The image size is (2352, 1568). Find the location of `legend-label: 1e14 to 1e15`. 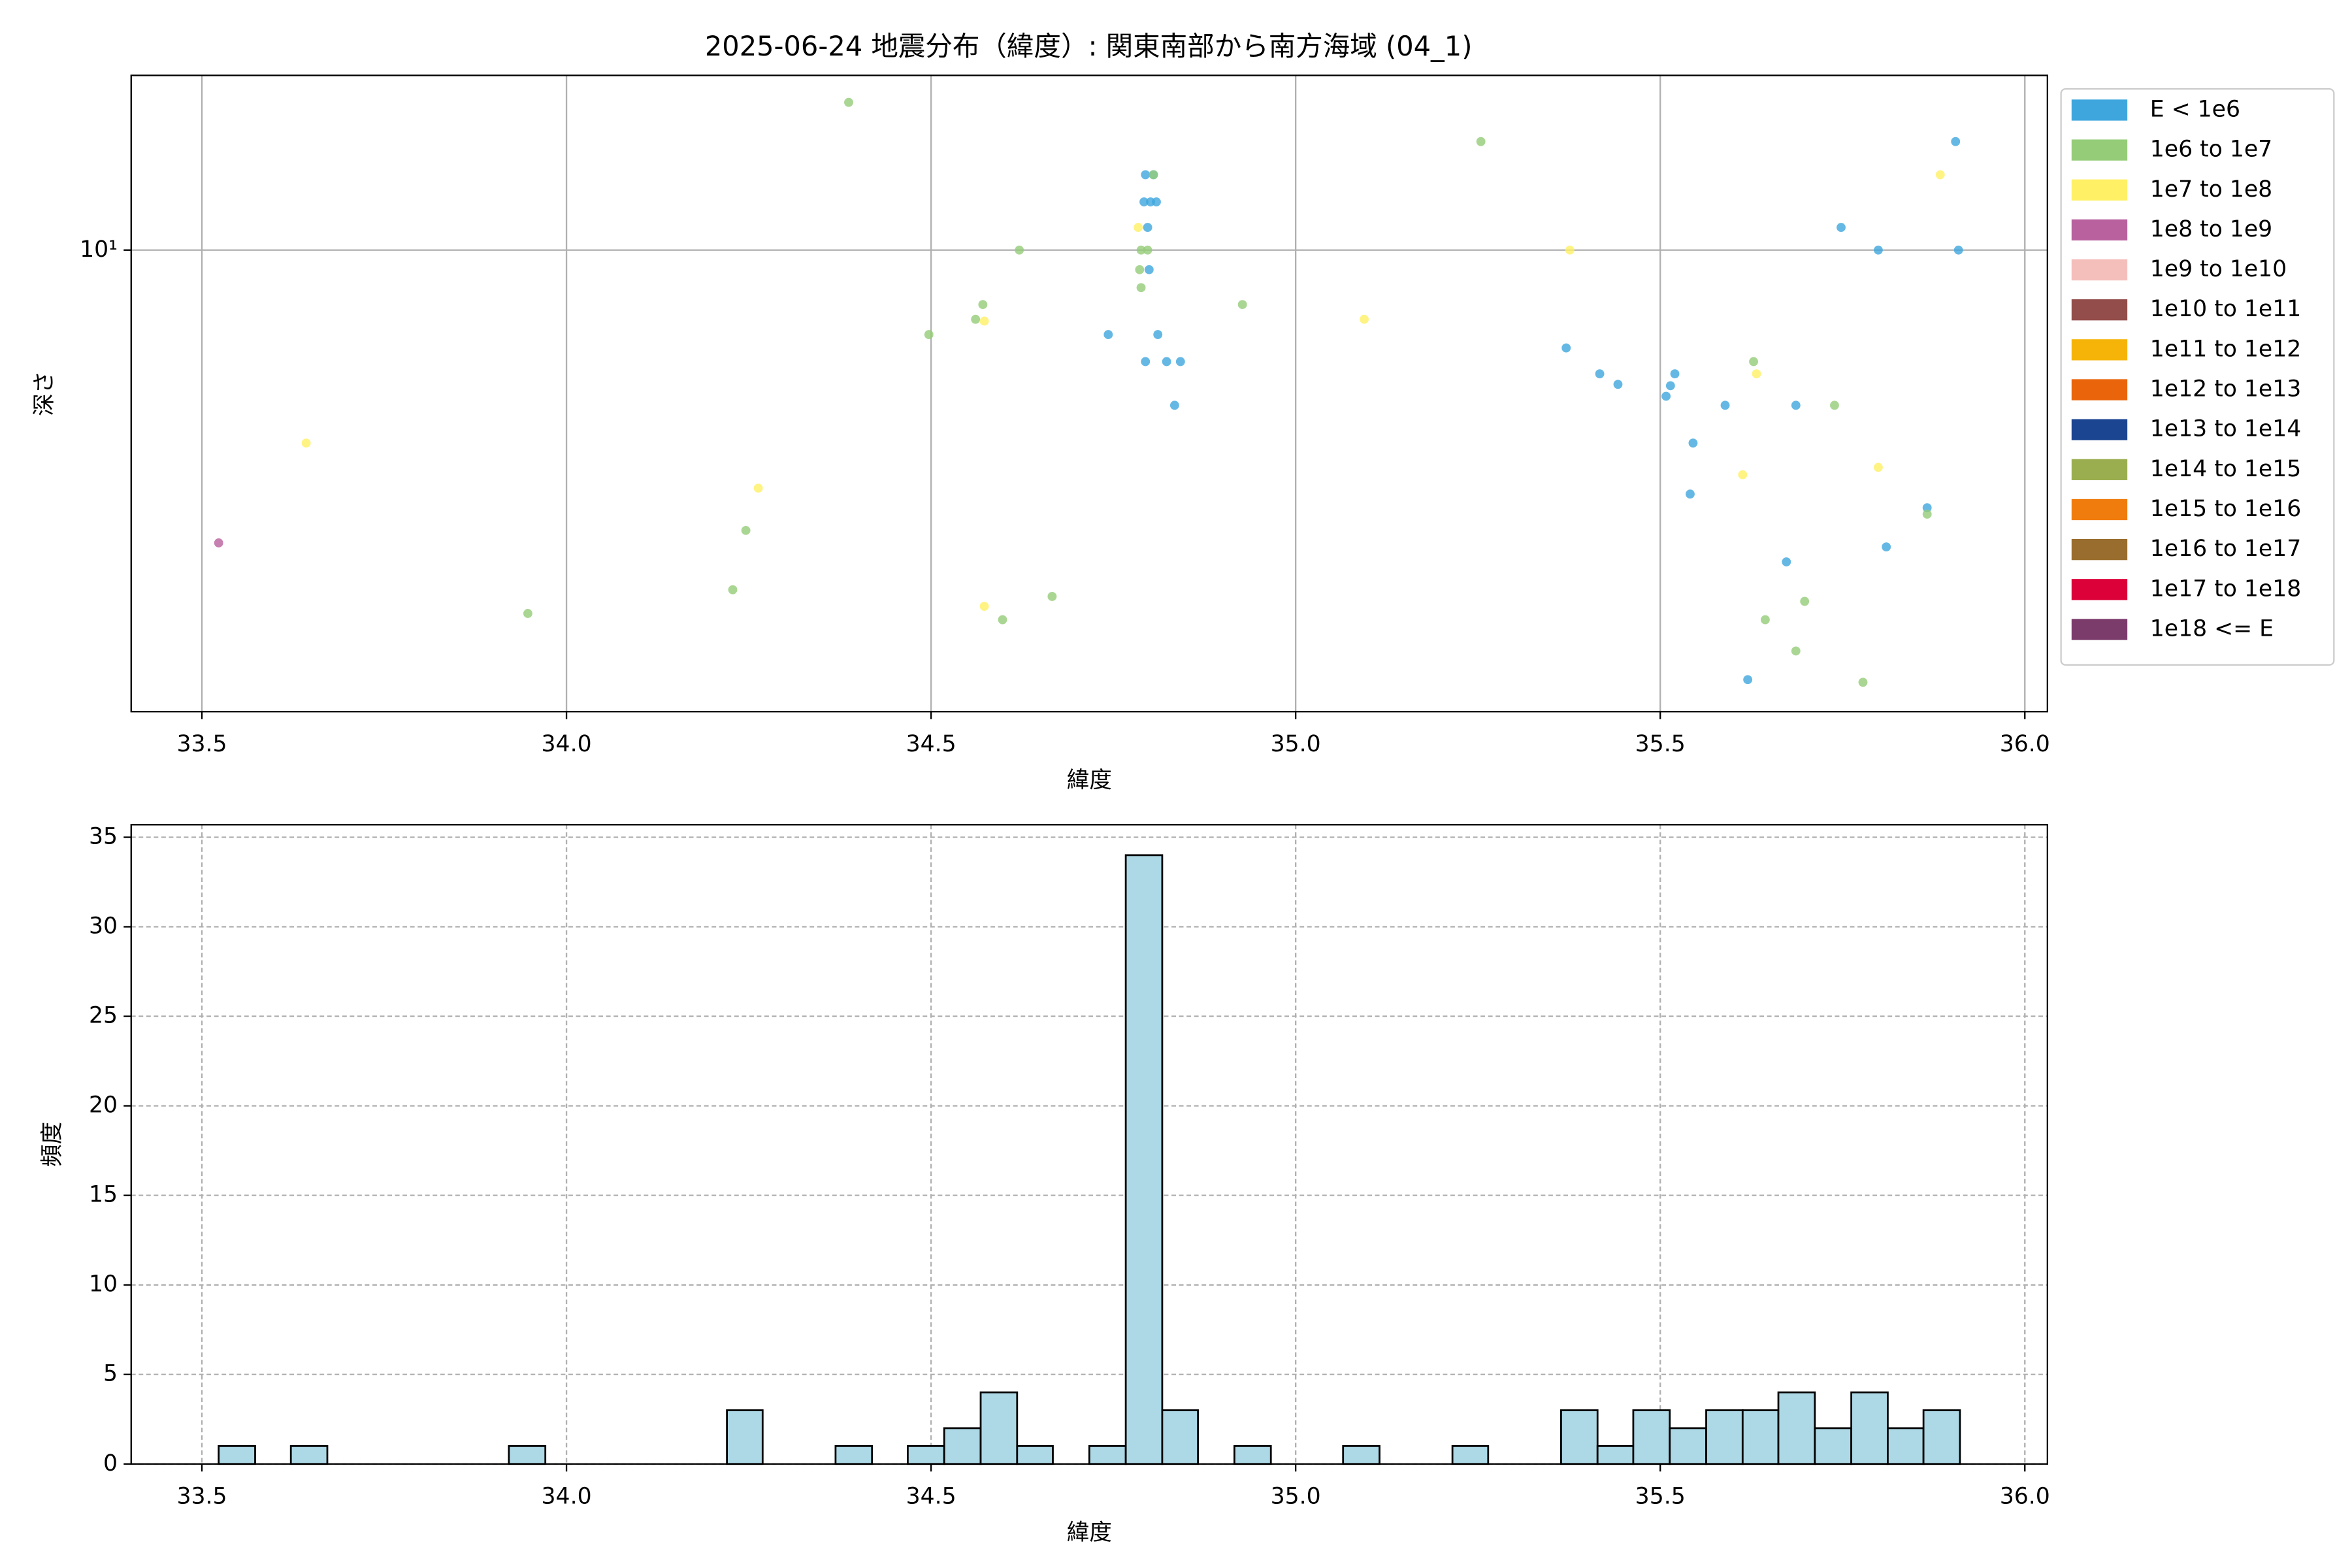

legend-label: 1e14 to 1e15 is located at coordinates (2225, 469).